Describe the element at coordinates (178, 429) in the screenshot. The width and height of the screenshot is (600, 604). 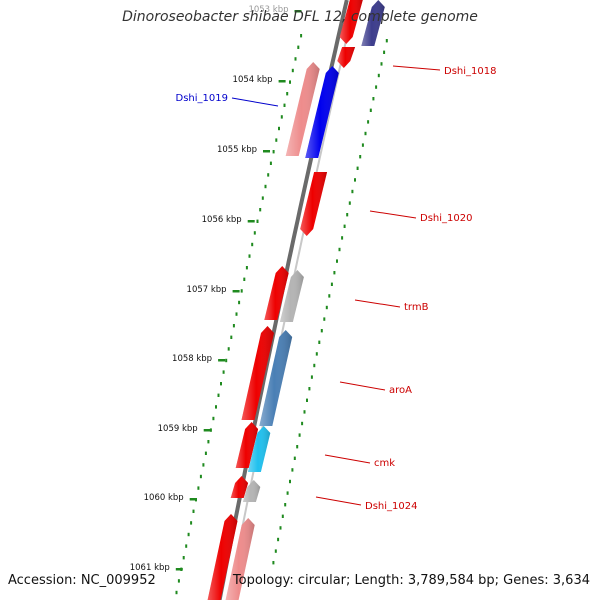
I see `ruler-tick-label: 1059 kbp` at that location.